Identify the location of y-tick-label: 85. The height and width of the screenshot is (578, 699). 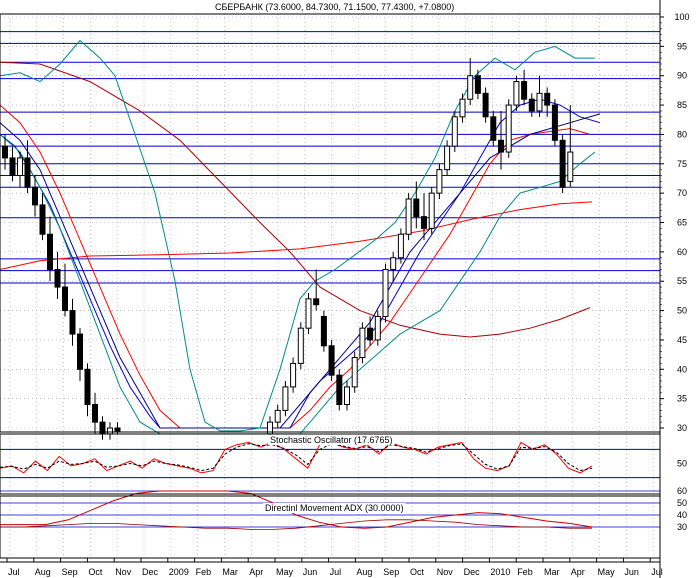
(682, 105).